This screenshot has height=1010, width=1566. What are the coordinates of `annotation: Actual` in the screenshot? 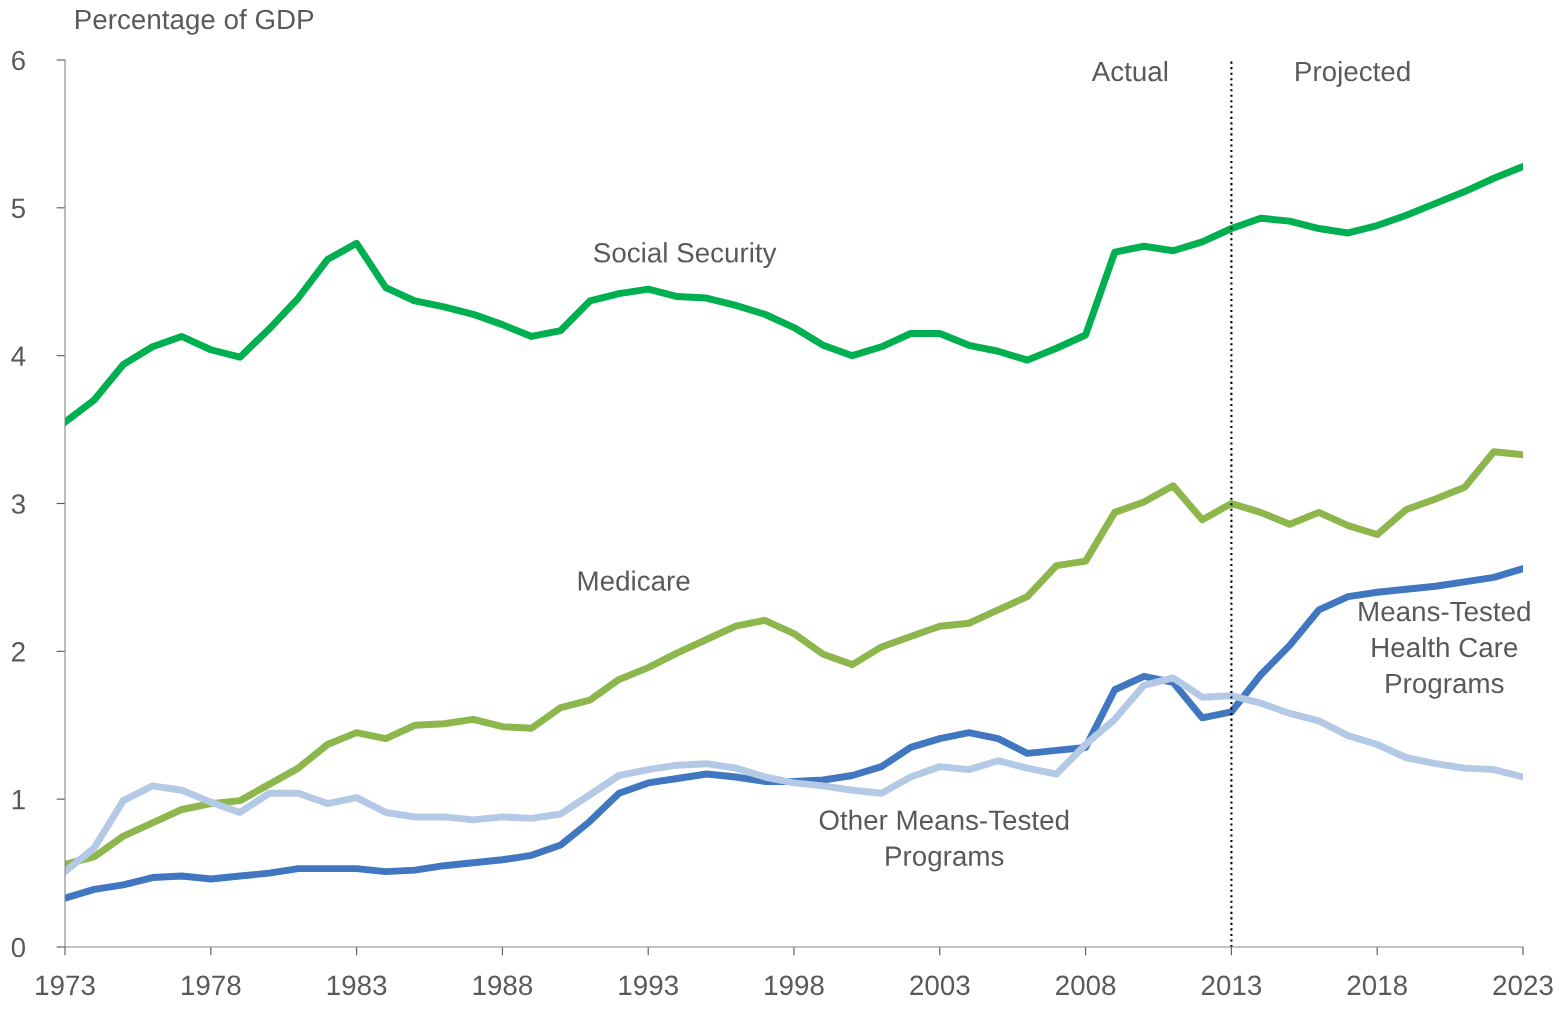 It's located at (1129, 71).